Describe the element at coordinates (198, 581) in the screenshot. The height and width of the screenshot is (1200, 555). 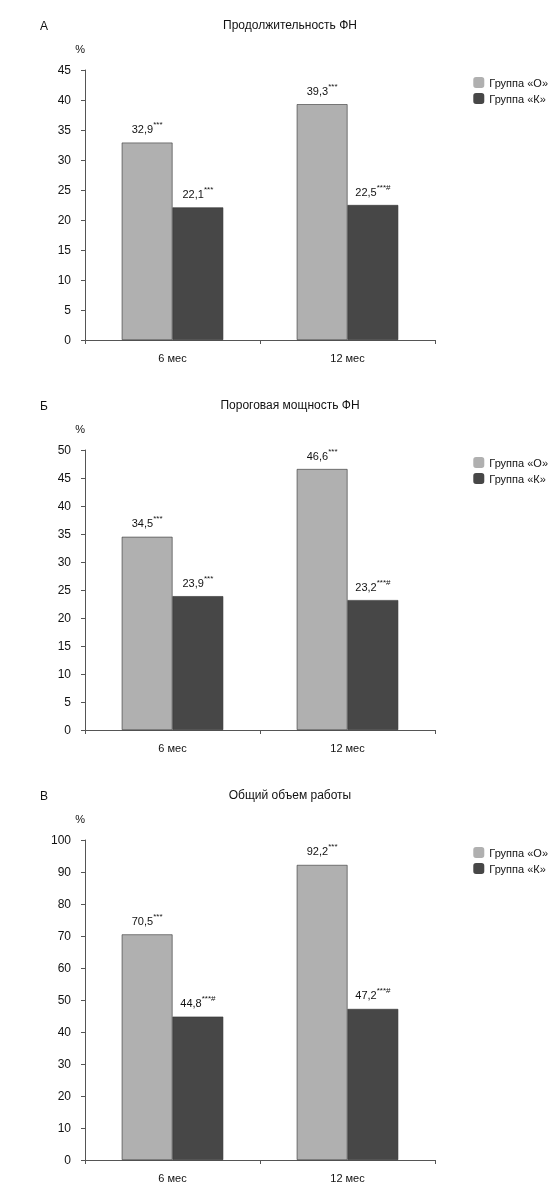
I see `data-label: 23,9***` at that location.